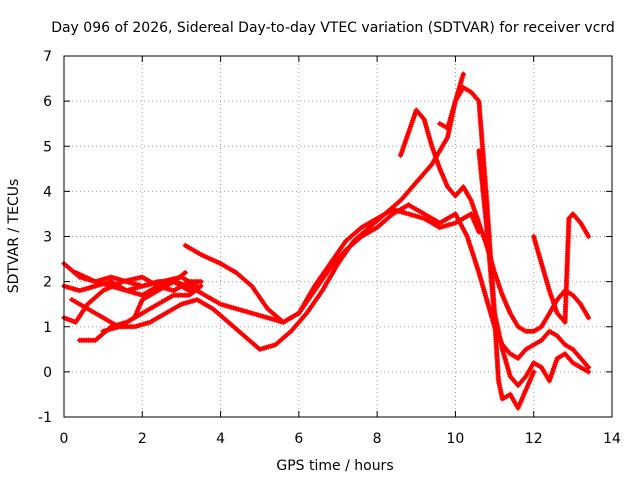 This screenshot has width=640, height=480. Describe the element at coordinates (47, 328) in the screenshot. I see `y-tick-label: 1` at that location.